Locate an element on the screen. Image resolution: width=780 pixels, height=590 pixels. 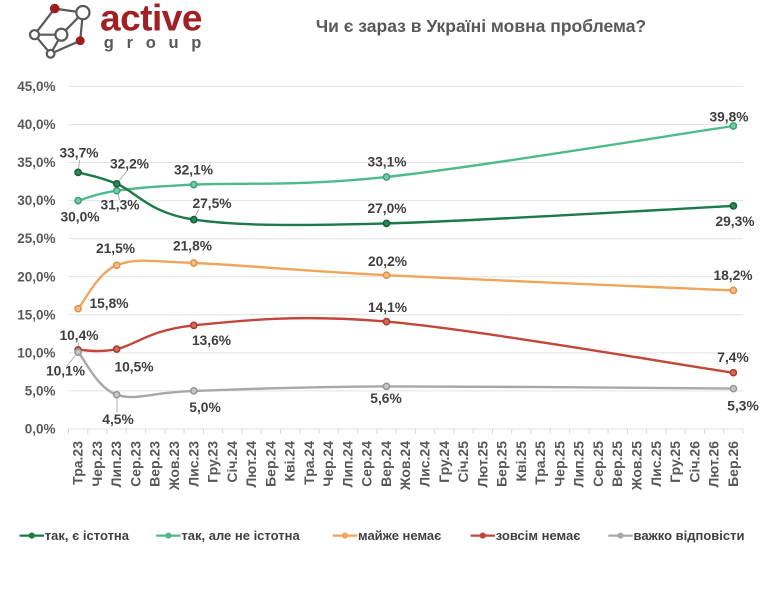
svg-text: Вер.23 is located at coordinates (155, 464).